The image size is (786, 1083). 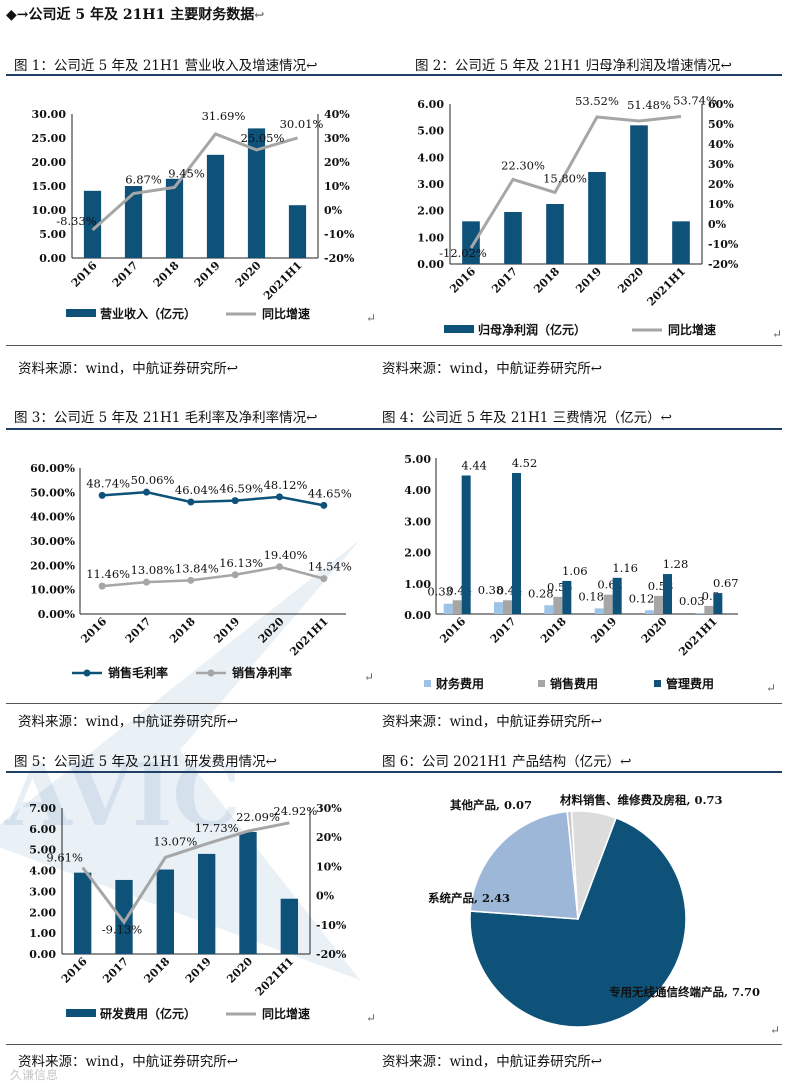 What do you see at coordinates (213, 576) in the screenshot?
I see `net-margin-line` at bounding box center [213, 576].